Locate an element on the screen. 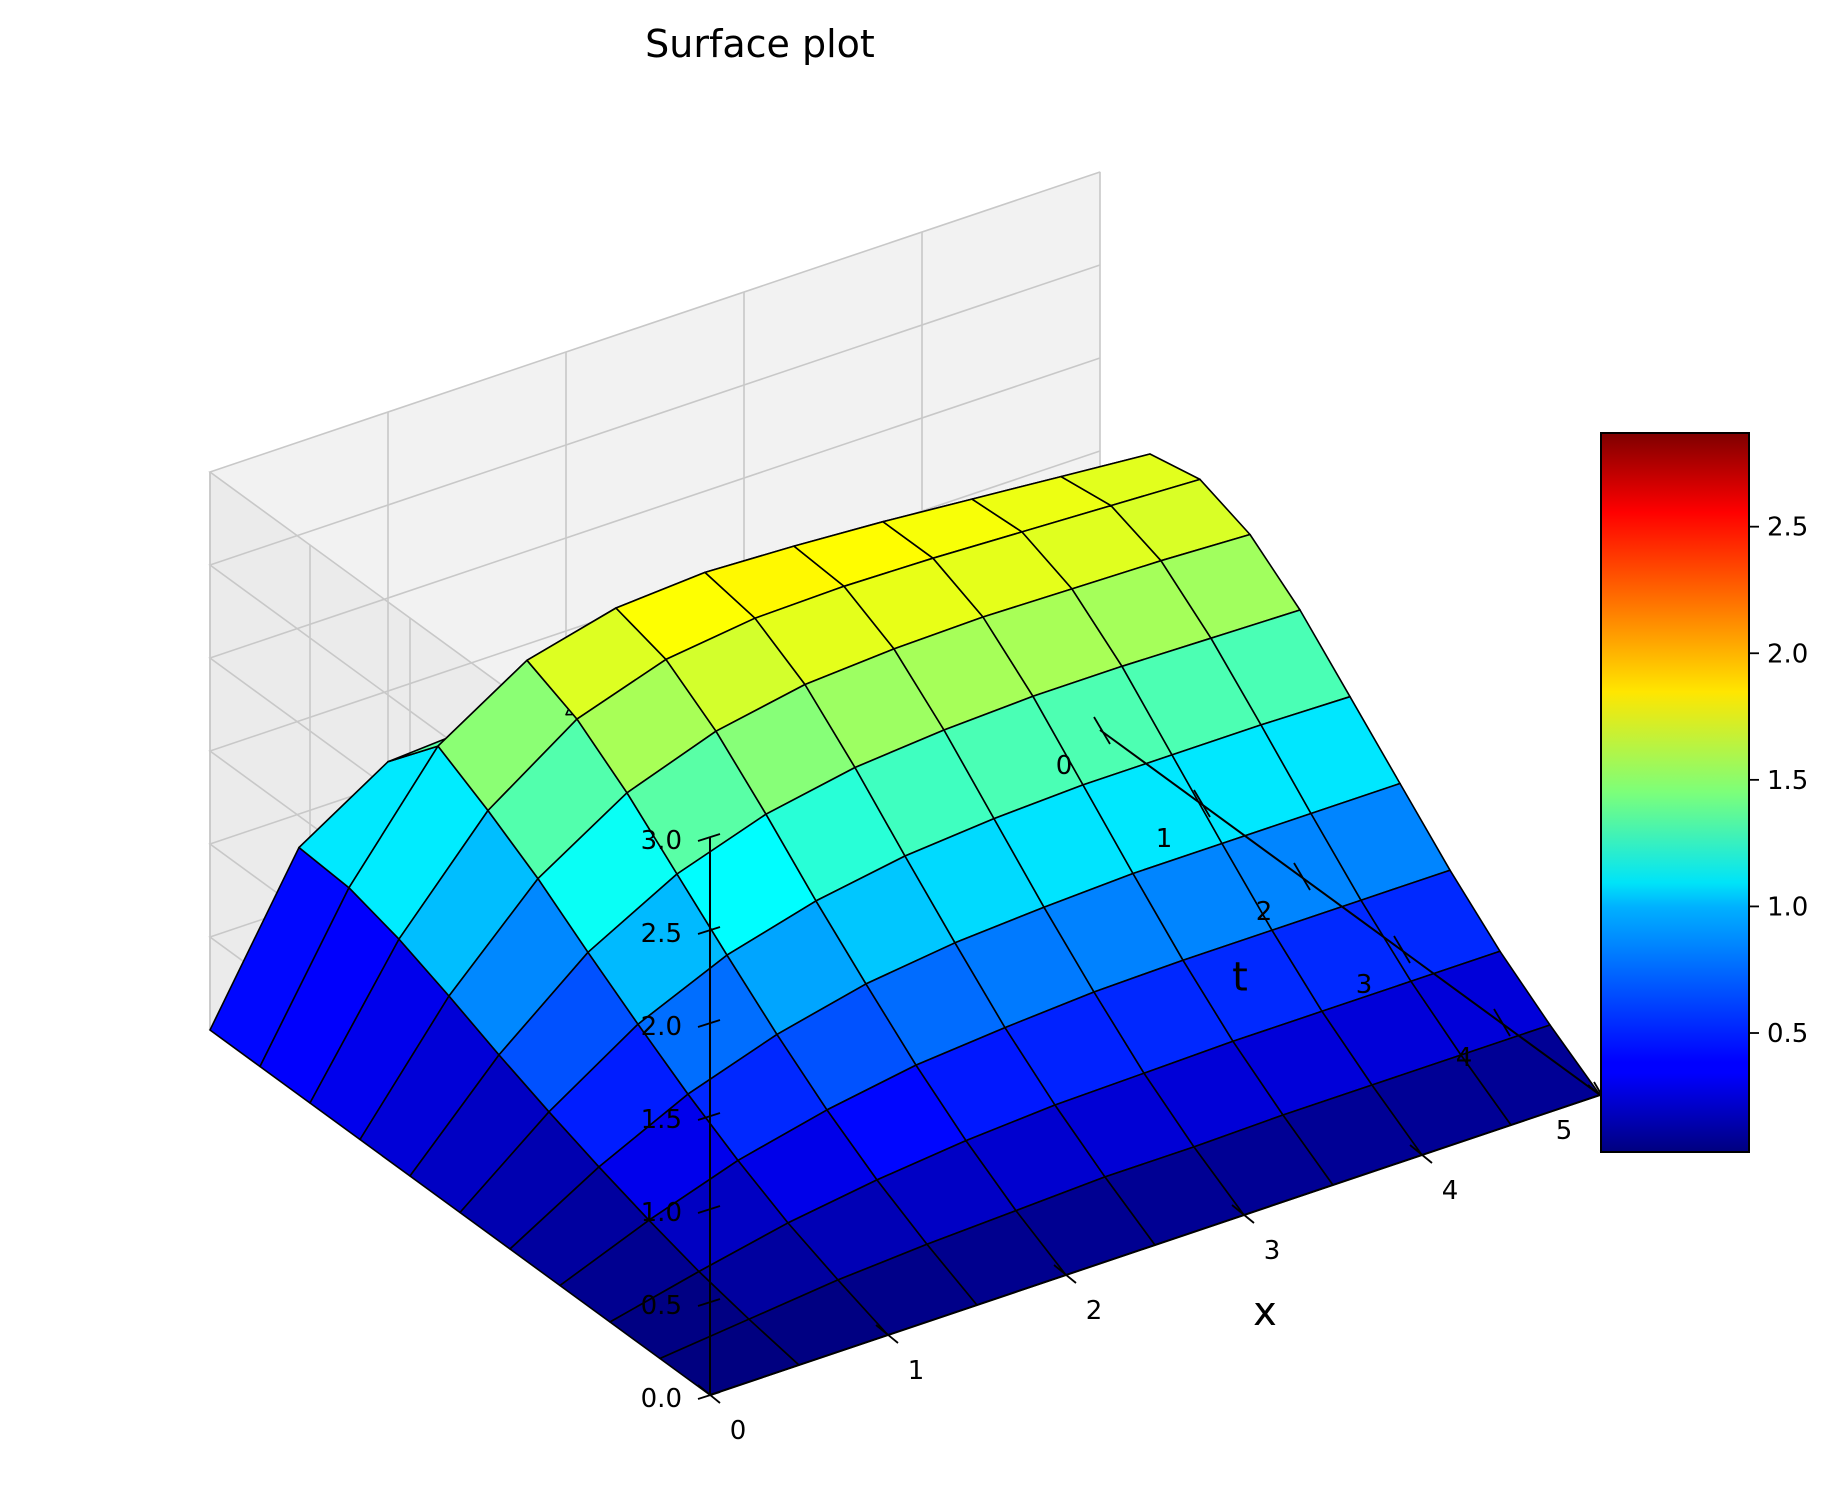 Image resolution: width=1831 pixels, height=1498 pixels. colorbar-tick-label: 0.5 is located at coordinates (1787, 1034).